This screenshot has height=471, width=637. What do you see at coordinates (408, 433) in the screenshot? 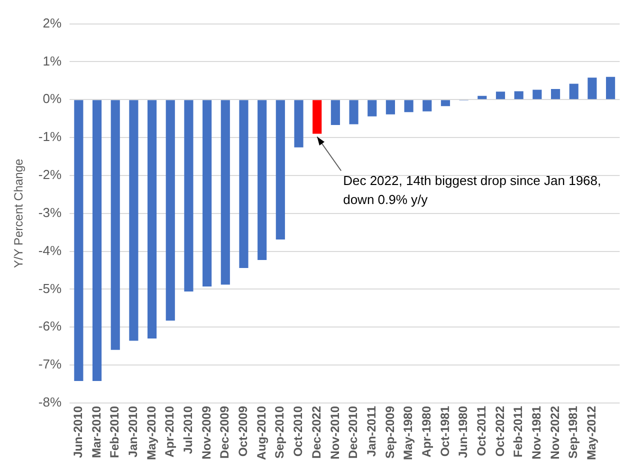
I see `x-tick-label: May-1980` at bounding box center [408, 433].